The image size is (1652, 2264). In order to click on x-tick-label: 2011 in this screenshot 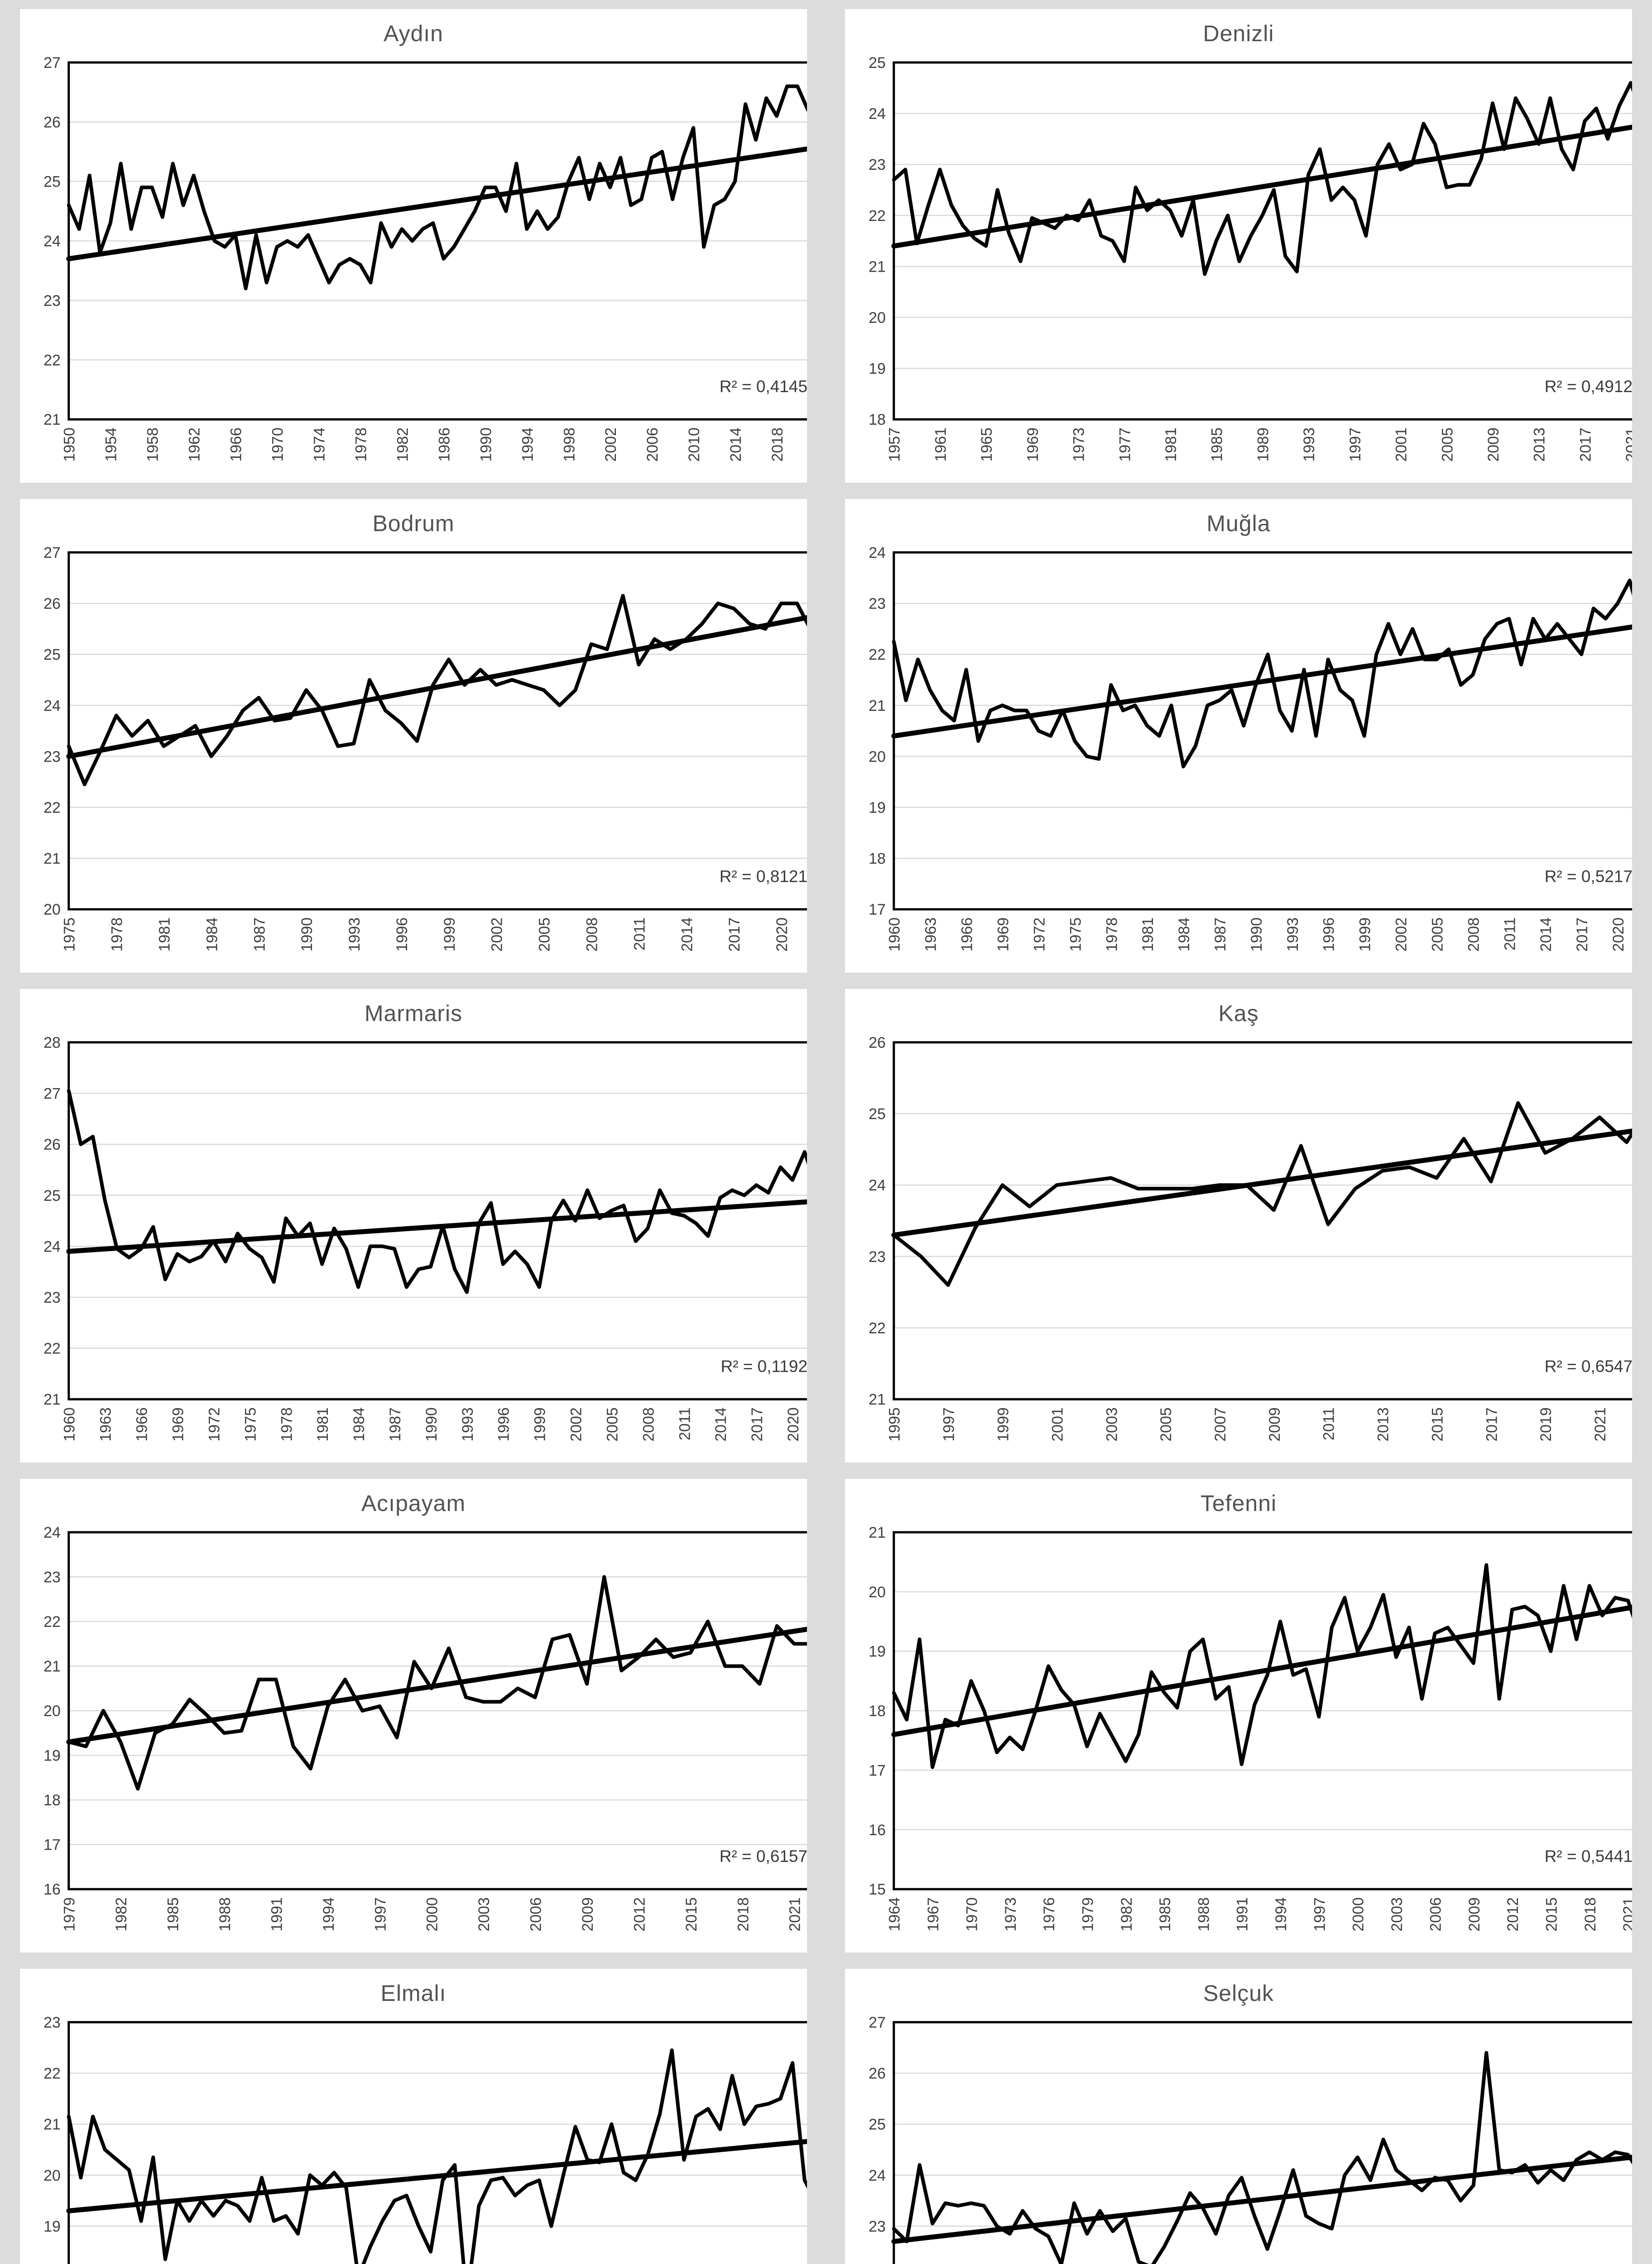, I will do `click(639, 933)`.